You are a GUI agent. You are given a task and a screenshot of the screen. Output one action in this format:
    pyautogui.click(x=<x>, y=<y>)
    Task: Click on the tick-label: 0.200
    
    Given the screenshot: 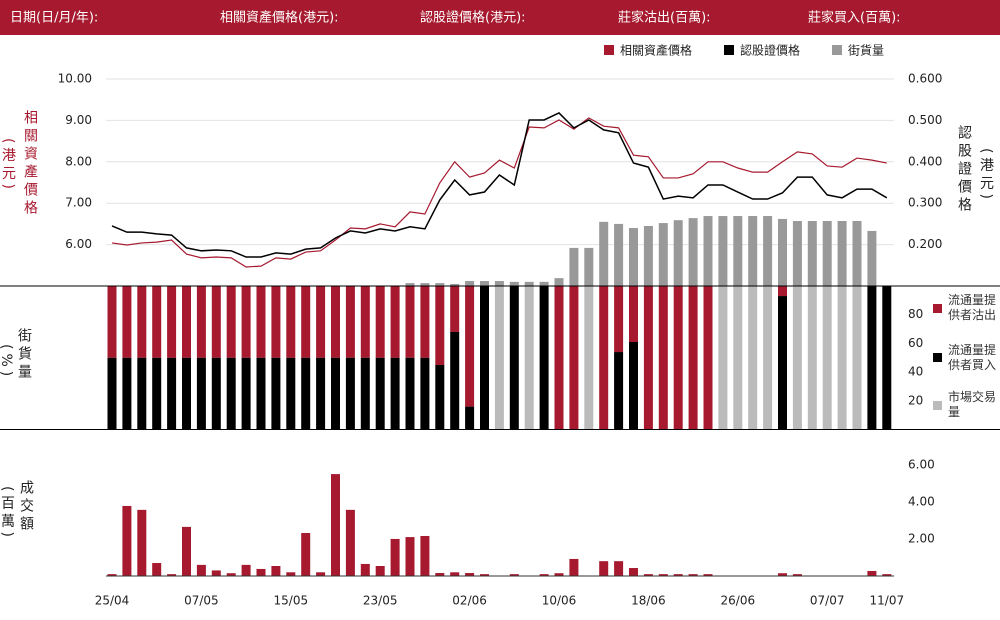 What is the action you would take?
    pyautogui.click(x=925, y=244)
    